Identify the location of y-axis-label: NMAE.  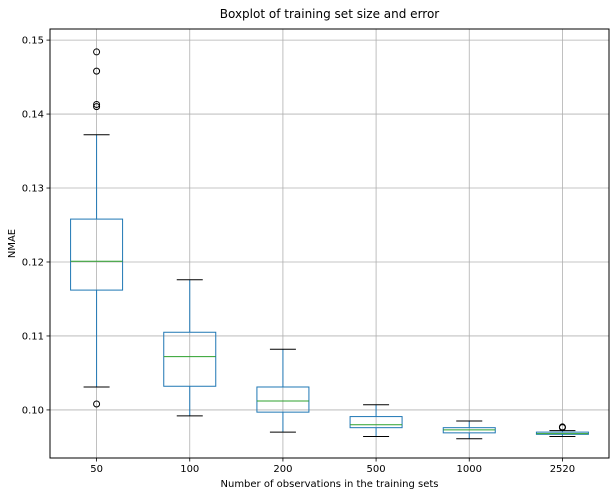
(12, 243).